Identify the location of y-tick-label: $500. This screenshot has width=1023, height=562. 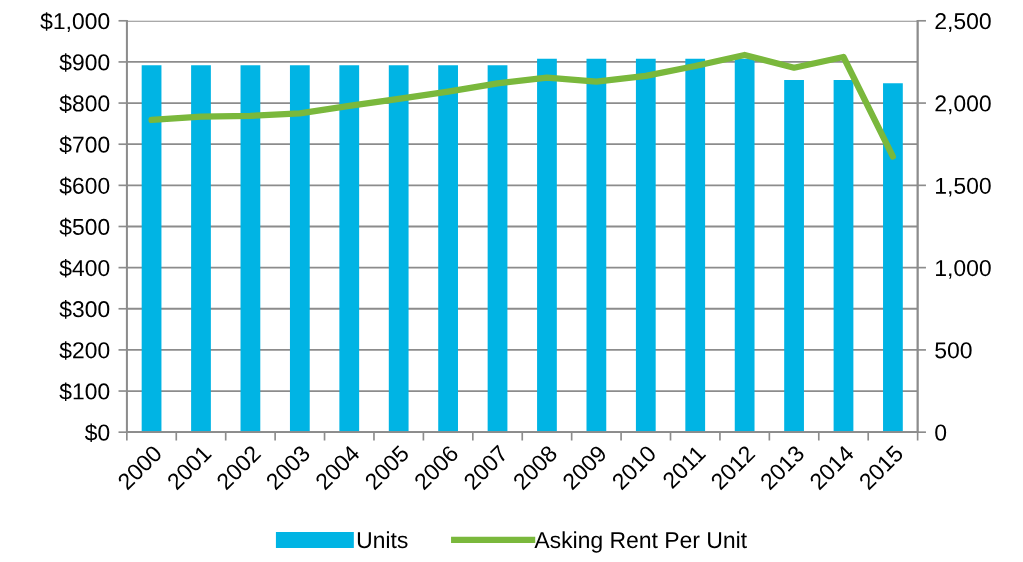
(84, 227).